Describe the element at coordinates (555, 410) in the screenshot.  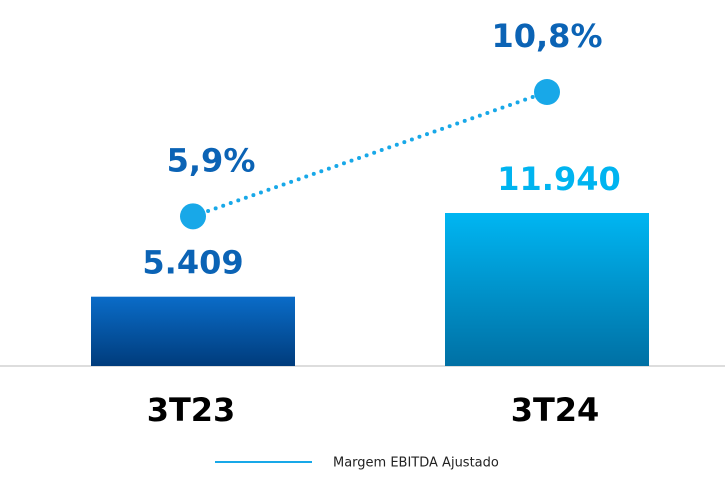
I see `x-tick-label: 3T24` at that location.